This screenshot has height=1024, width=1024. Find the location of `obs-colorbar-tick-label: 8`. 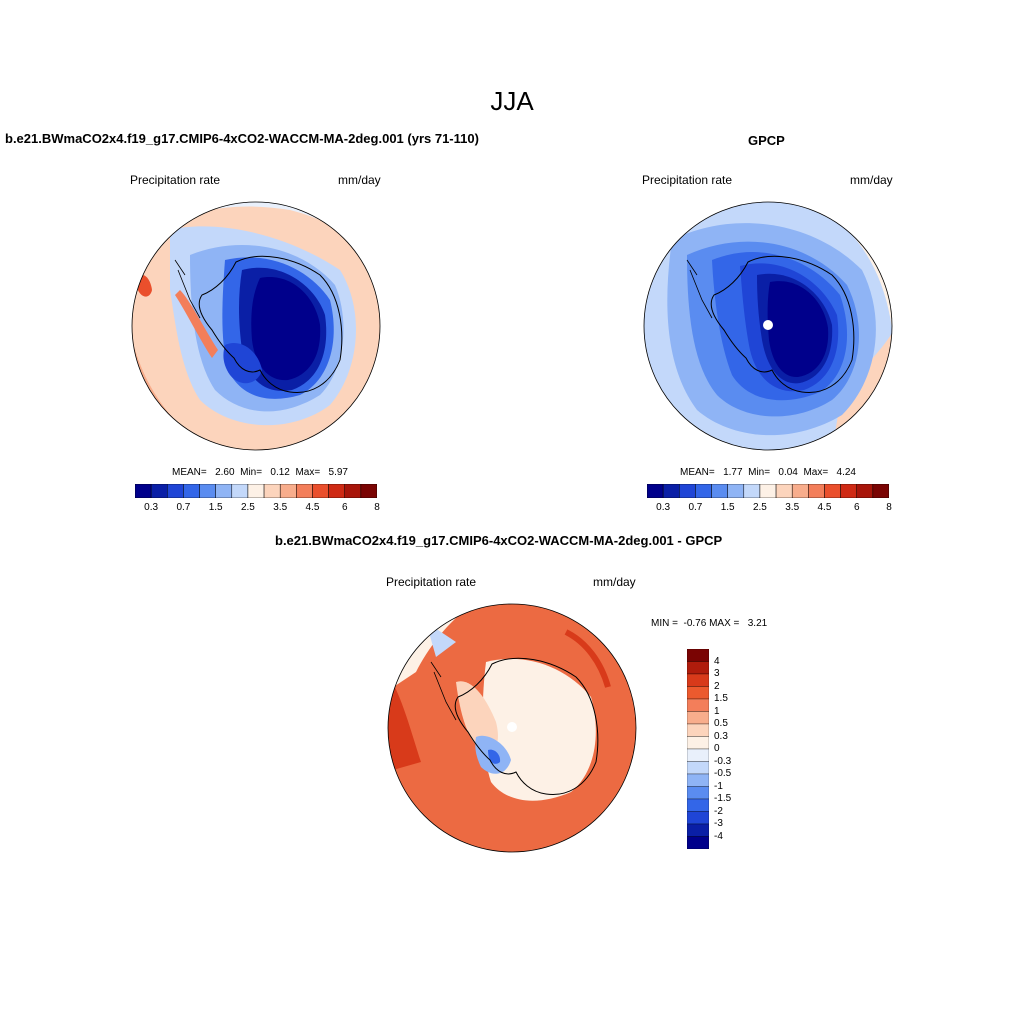

obs-colorbar-tick-label: 8 is located at coordinates (889, 507).